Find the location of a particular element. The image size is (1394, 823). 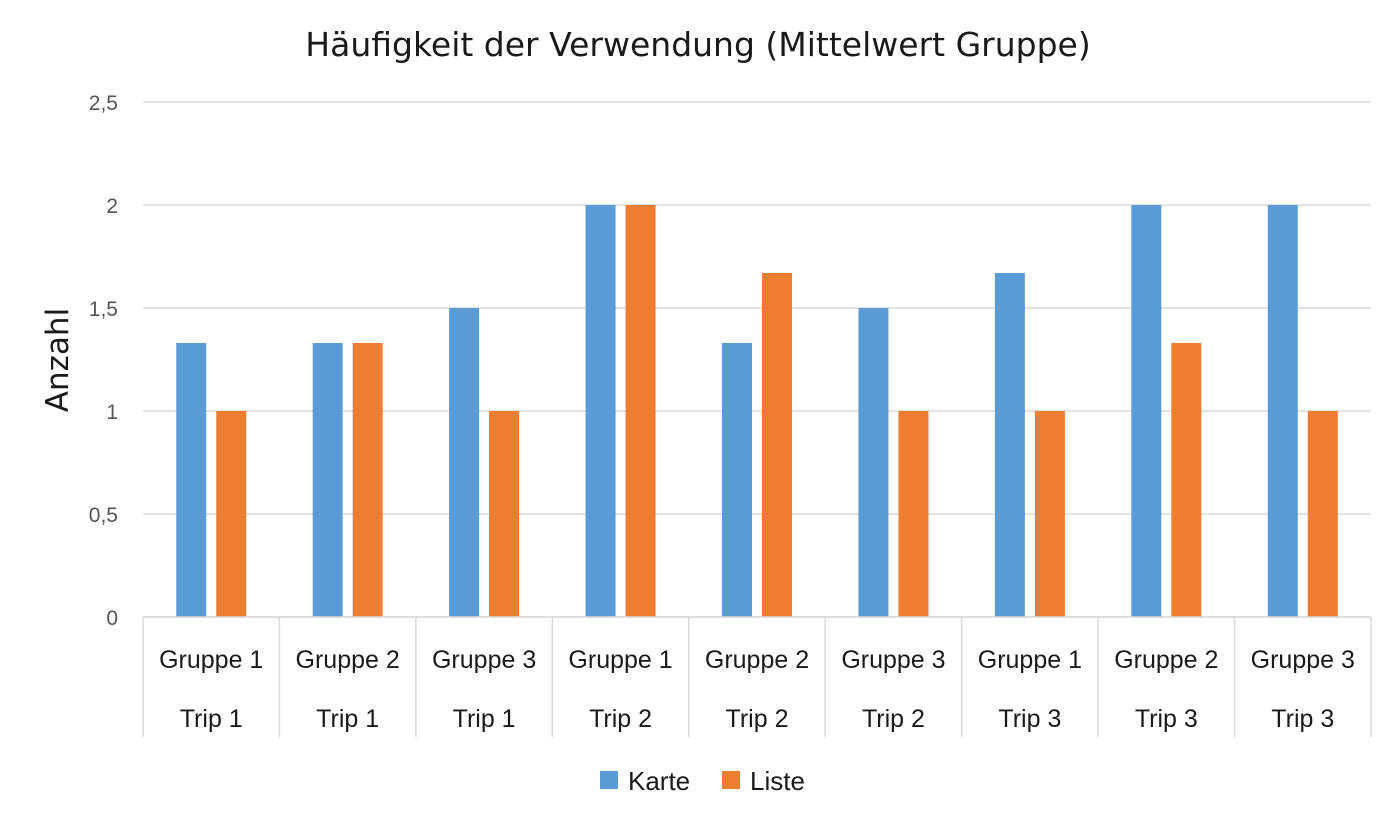

legend-swatch-karte is located at coordinates (609, 780).